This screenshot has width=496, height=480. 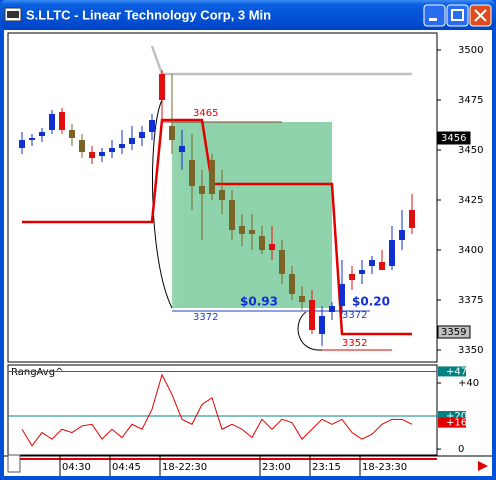 What do you see at coordinates (37, 372) in the screenshot?
I see `indicator-title: RangAvg^` at bounding box center [37, 372].